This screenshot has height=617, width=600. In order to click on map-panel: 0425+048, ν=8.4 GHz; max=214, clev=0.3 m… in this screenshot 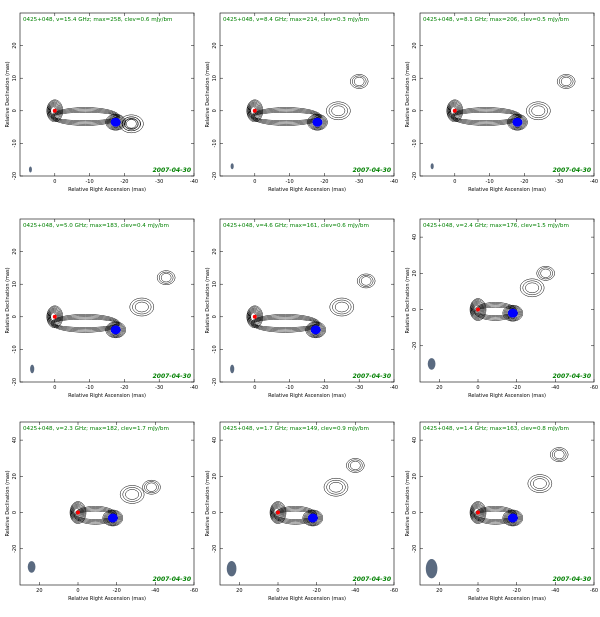, I will do `click(301, 102)`.